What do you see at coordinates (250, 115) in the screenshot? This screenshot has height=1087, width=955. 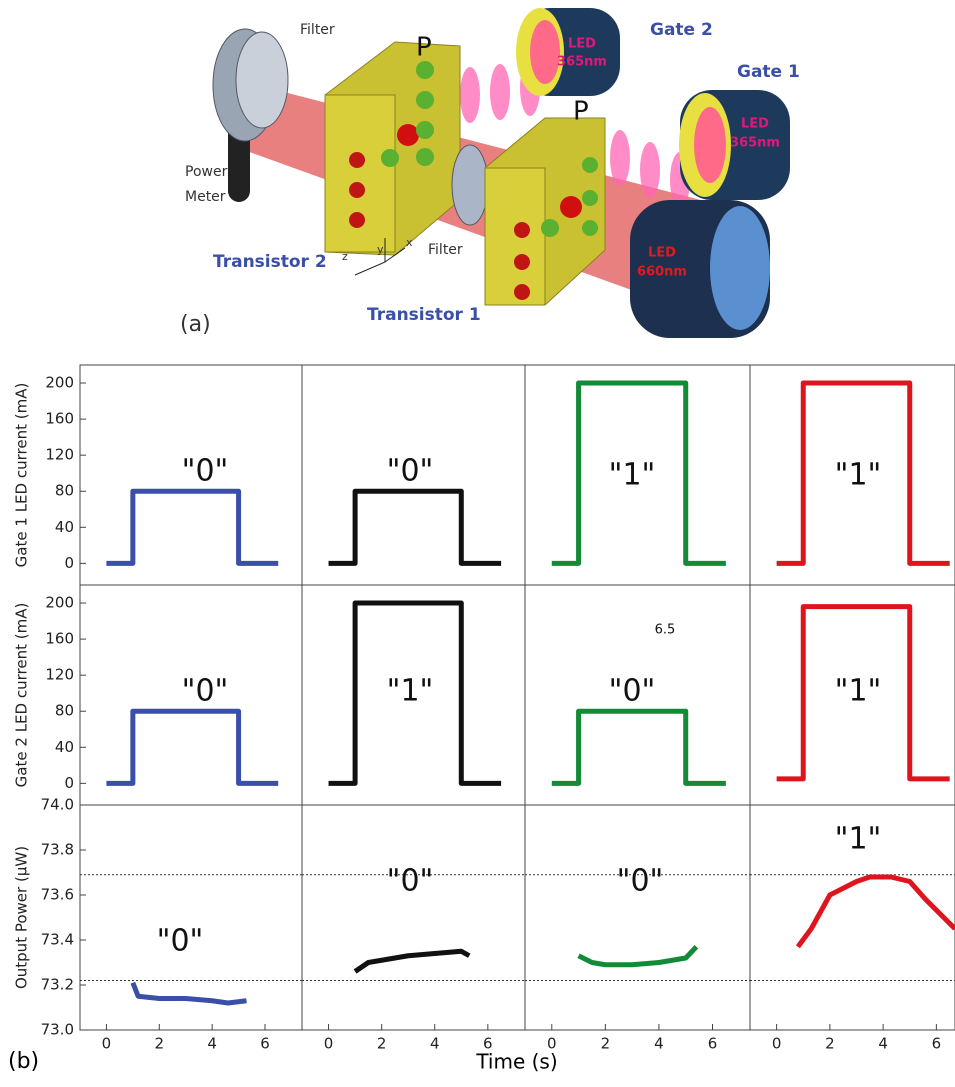 I see `power-meter` at bounding box center [250, 115].